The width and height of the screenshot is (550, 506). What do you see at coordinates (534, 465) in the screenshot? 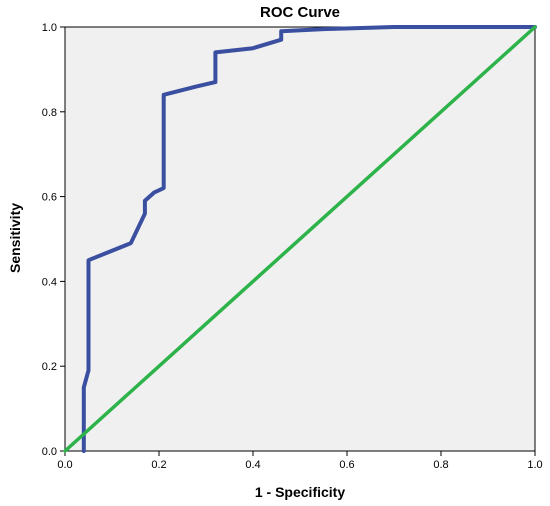
I see `x-tick-label: 1.0` at bounding box center [534, 465].